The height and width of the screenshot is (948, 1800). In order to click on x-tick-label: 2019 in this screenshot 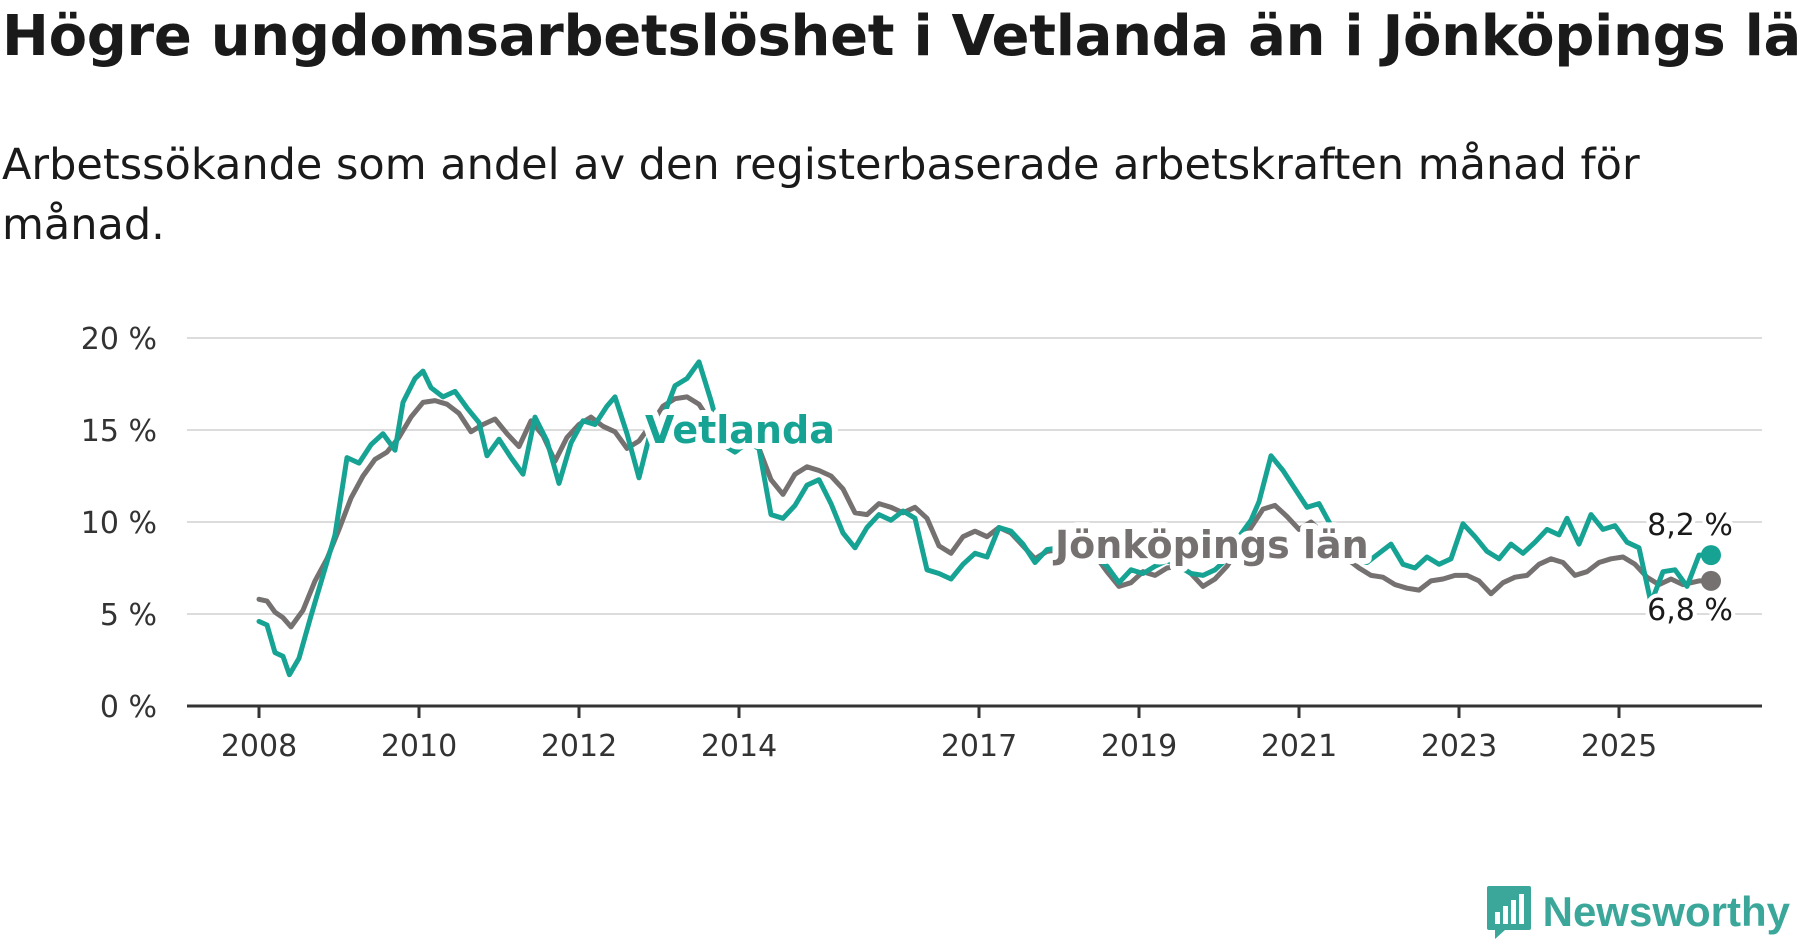, I will do `click(1139, 746)`.